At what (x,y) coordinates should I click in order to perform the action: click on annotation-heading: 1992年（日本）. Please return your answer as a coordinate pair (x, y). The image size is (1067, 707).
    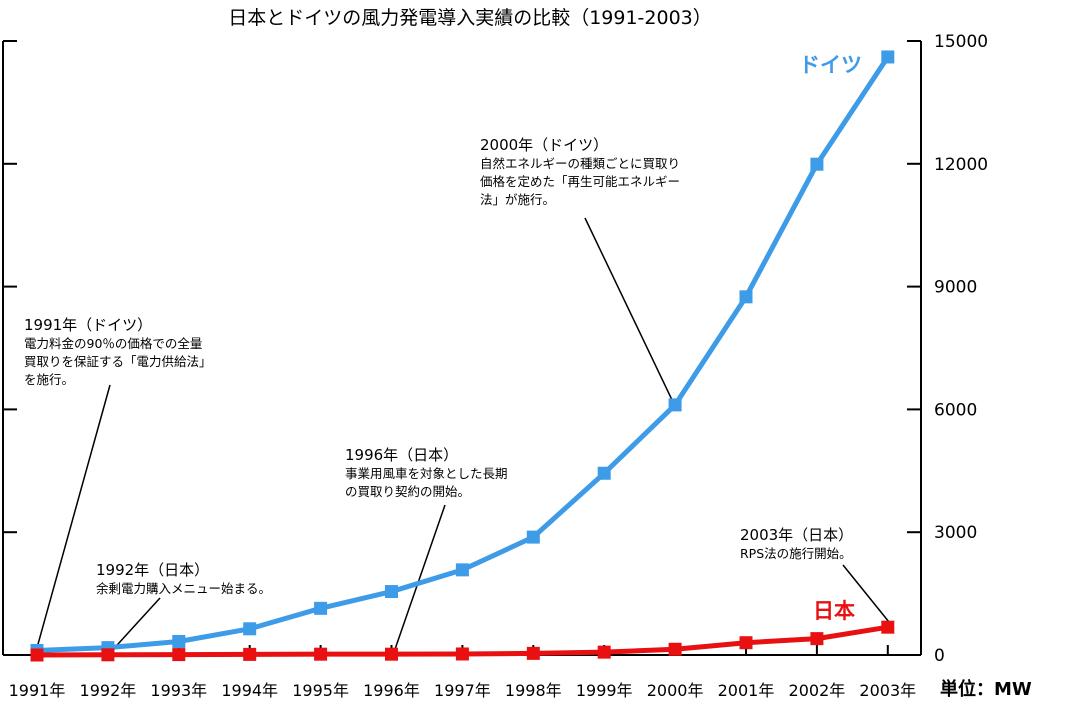
    Looking at the image, I should click on (152, 570).